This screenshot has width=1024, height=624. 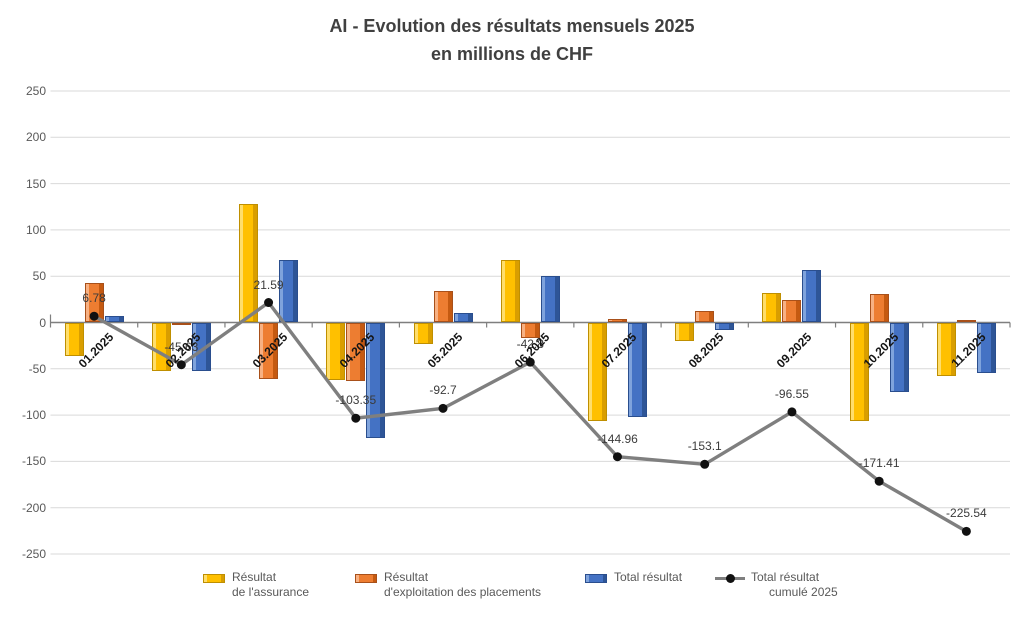 What do you see at coordinates (268, 284) in the screenshot?
I see `cumulative-data-label-03.2025: 21.59` at bounding box center [268, 284].